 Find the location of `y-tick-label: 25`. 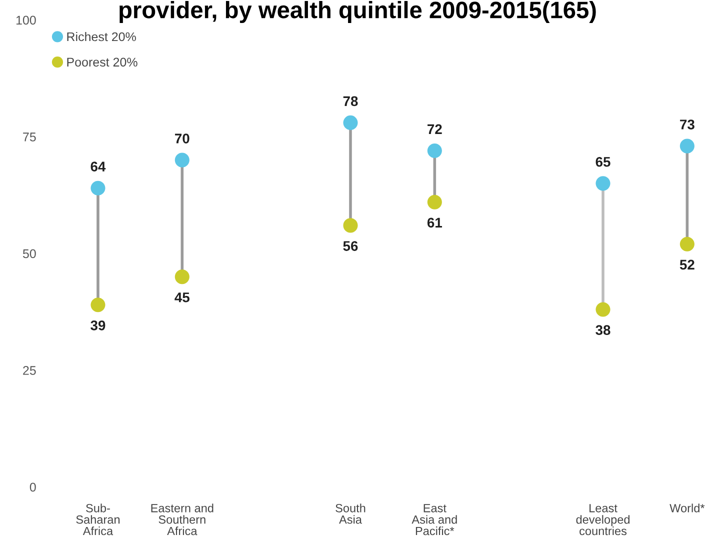

y-tick-label: 25 is located at coordinates (29, 370).